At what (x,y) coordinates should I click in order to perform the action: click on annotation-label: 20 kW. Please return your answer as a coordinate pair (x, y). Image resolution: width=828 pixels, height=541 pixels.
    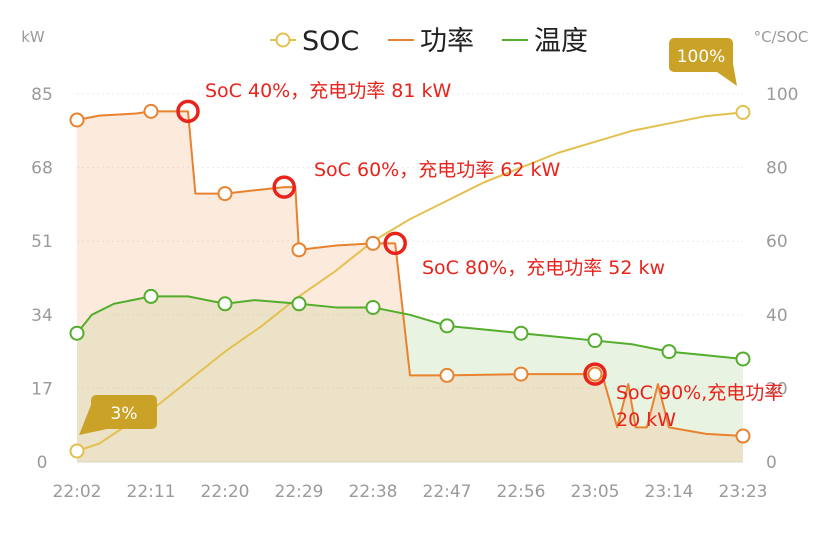
    Looking at the image, I should click on (646, 420).